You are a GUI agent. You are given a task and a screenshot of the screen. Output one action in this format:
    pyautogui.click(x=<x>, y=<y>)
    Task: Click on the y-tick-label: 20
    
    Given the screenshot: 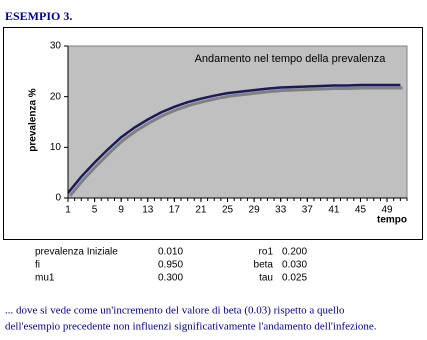 What is the action you would take?
    pyautogui.click(x=56, y=96)
    